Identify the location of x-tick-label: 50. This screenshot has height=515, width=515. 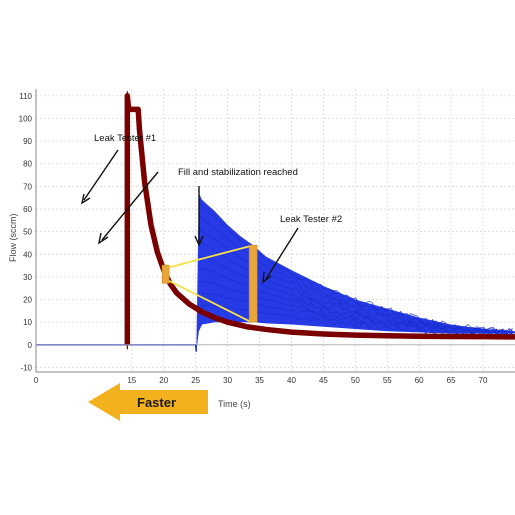
(355, 380).